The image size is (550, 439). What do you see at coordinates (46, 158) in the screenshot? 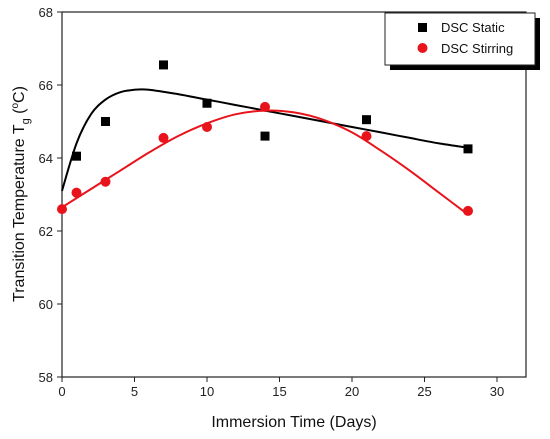
I see `y-tick-label: 64` at bounding box center [46, 158].